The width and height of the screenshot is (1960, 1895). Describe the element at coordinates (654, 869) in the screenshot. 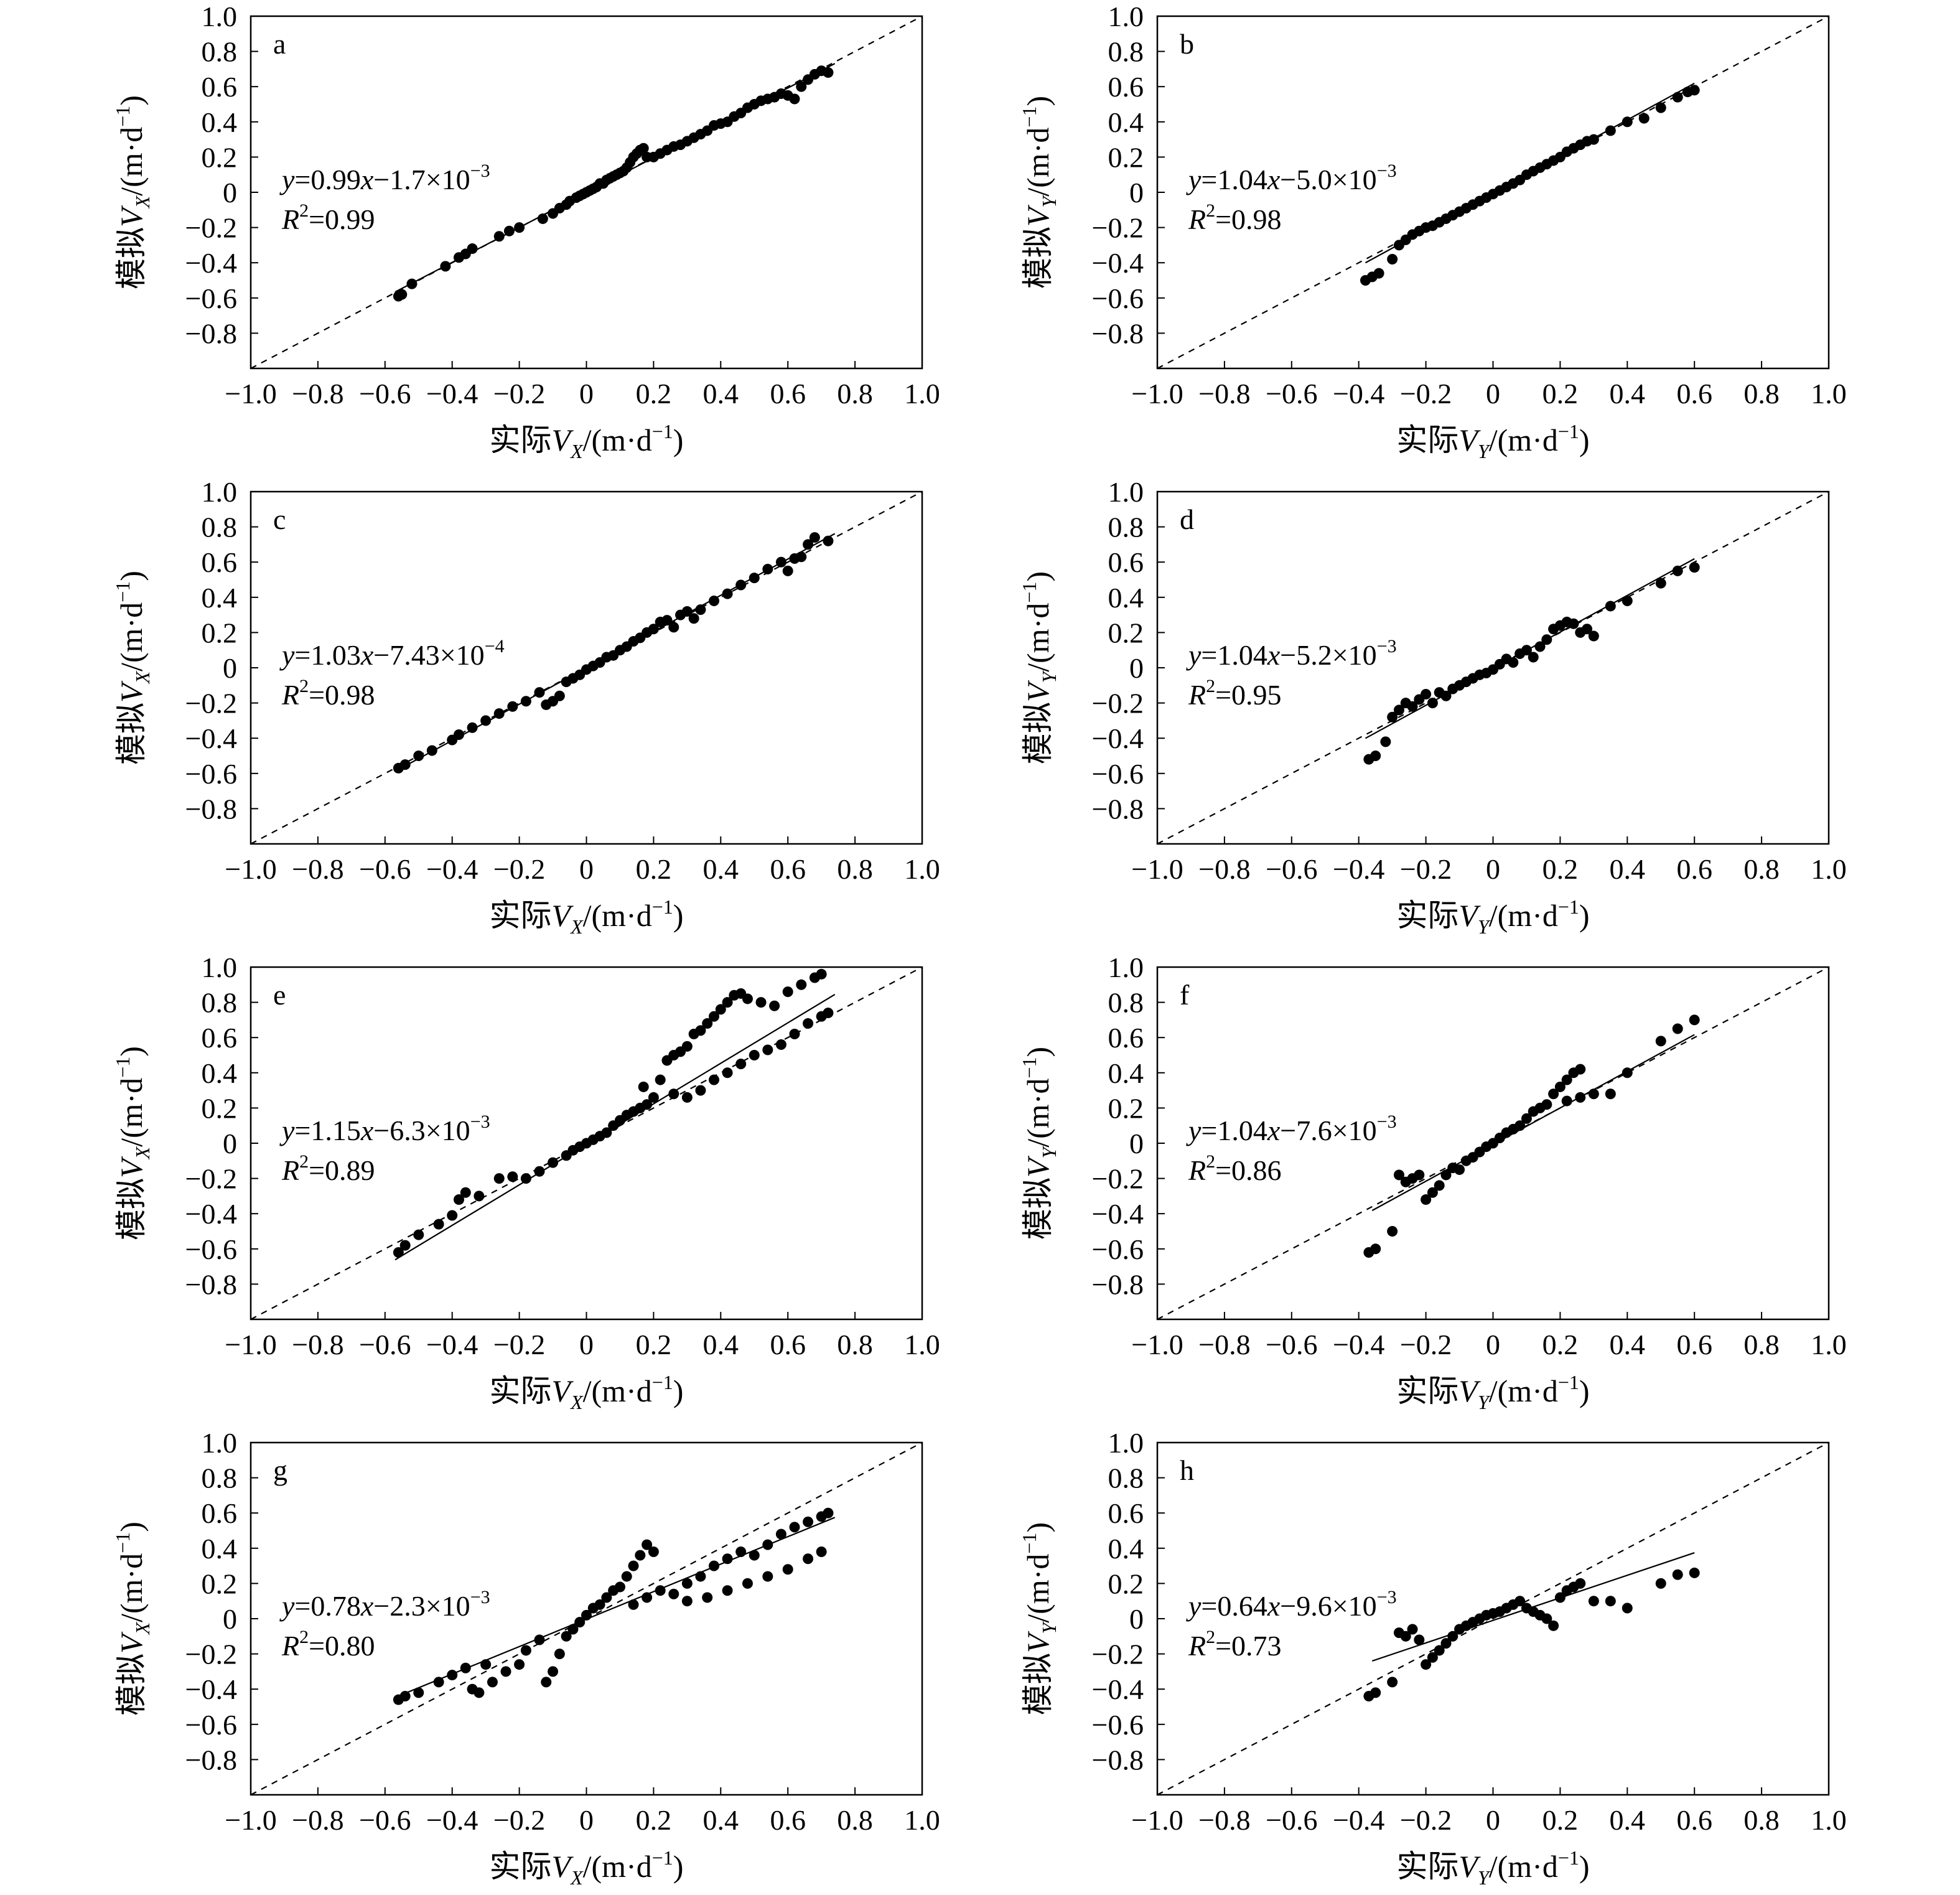

I see `x-tick-label: 0.2` at that location.